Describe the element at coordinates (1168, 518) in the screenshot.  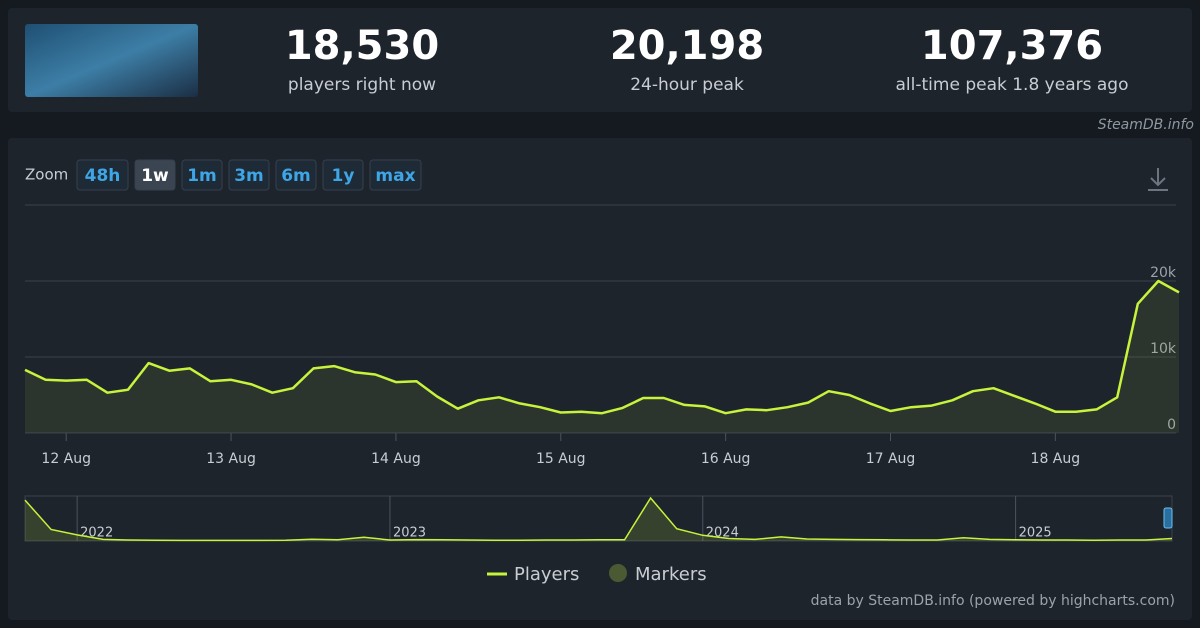
I see `navigator-handle` at that location.